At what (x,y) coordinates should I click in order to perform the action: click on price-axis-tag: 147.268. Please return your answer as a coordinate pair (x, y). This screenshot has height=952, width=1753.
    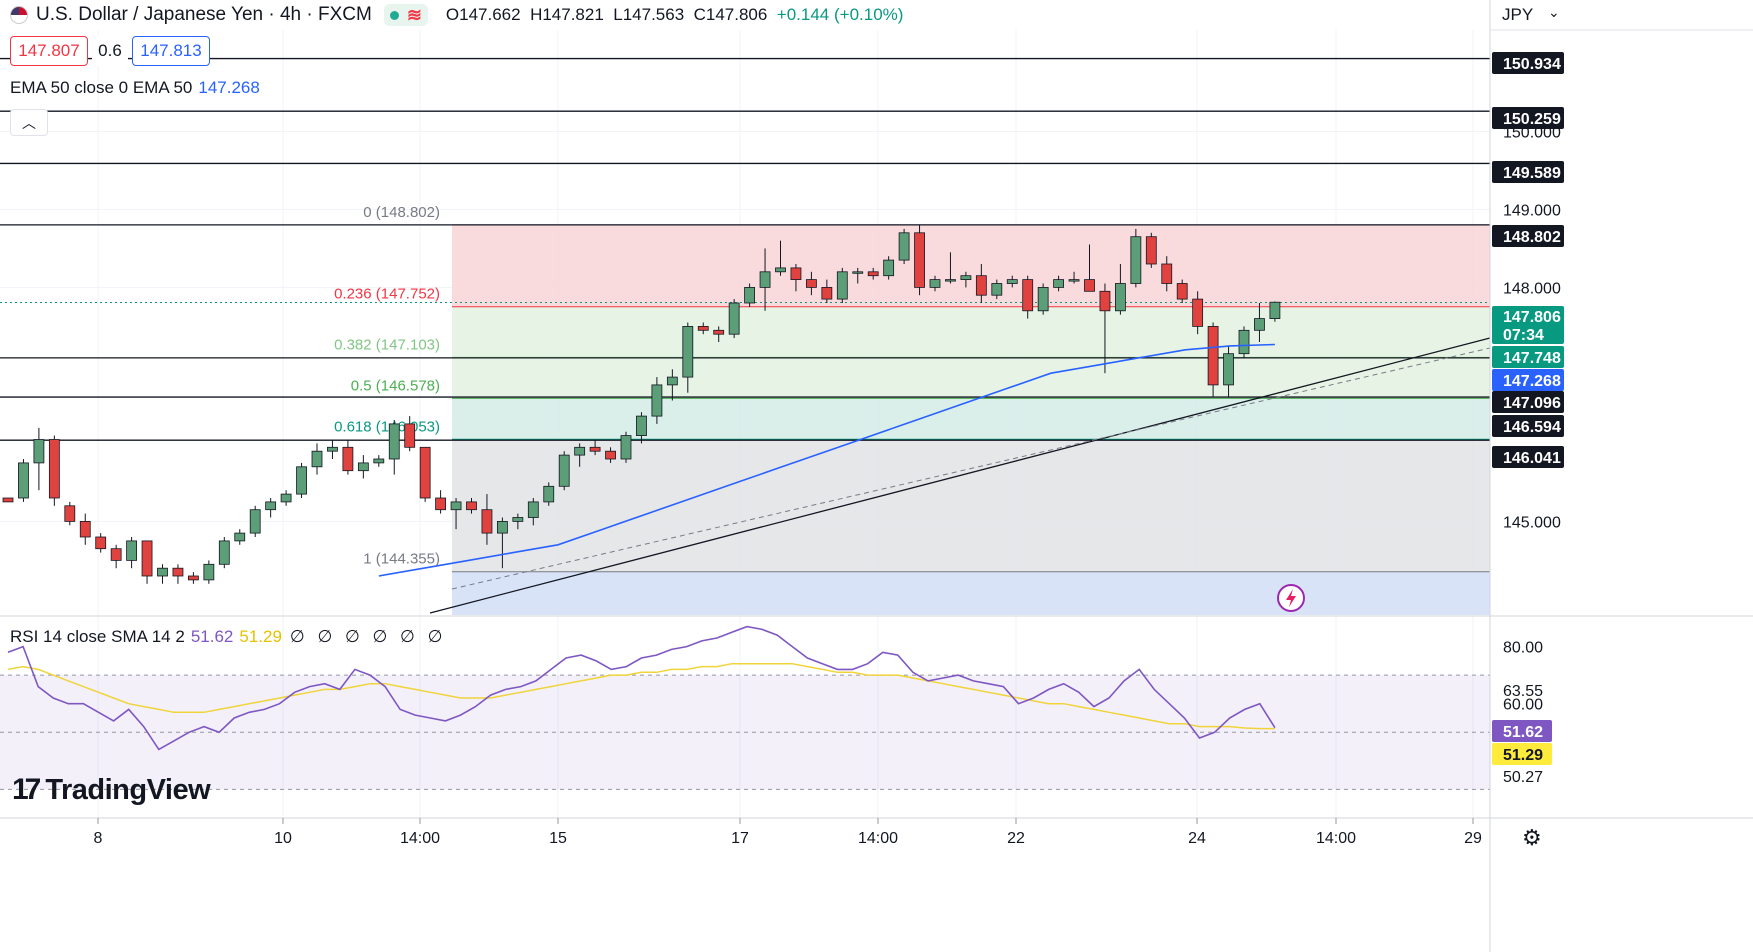
    Looking at the image, I should click on (1532, 381).